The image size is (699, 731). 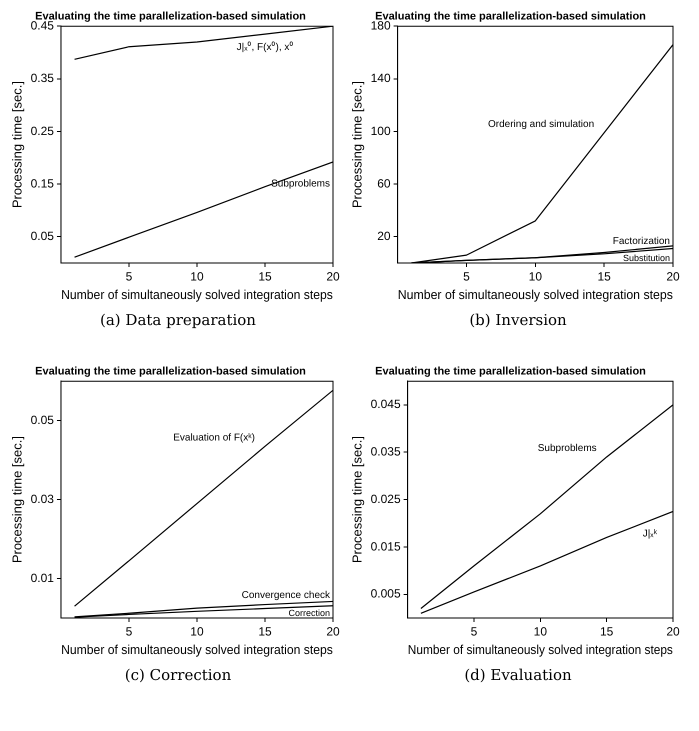 I want to click on text: (b) Inversion, so click(x=518, y=320).